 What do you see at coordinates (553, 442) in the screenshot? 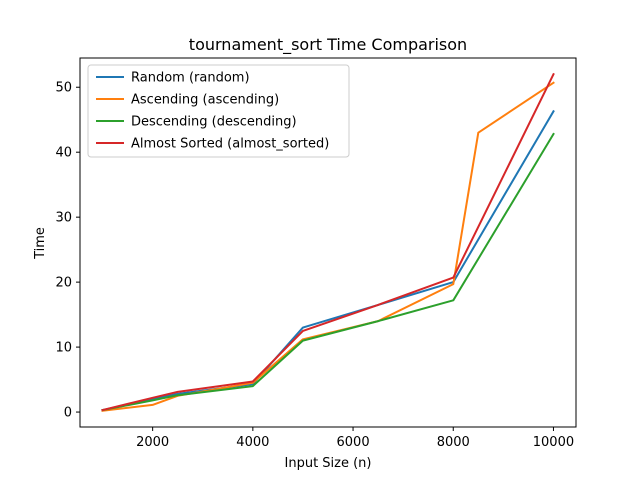
I see `x-tick-label-4: 10000` at bounding box center [553, 442].